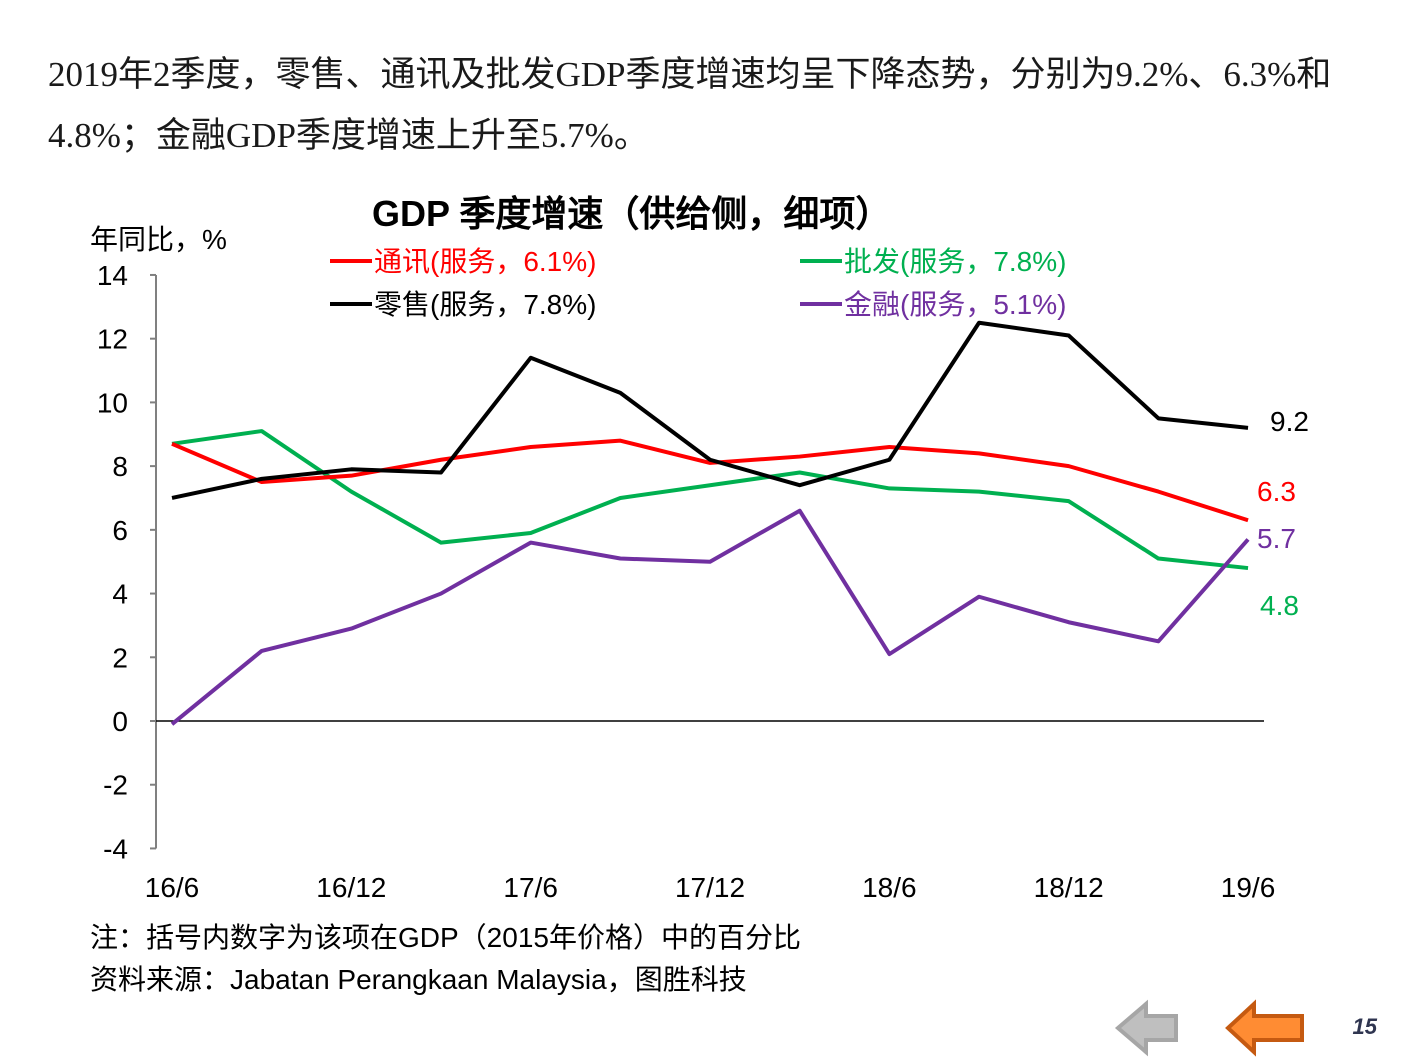 The height and width of the screenshot is (1058, 1411). What do you see at coordinates (115, 848) in the screenshot?
I see `y-tick-label: -4` at bounding box center [115, 848].